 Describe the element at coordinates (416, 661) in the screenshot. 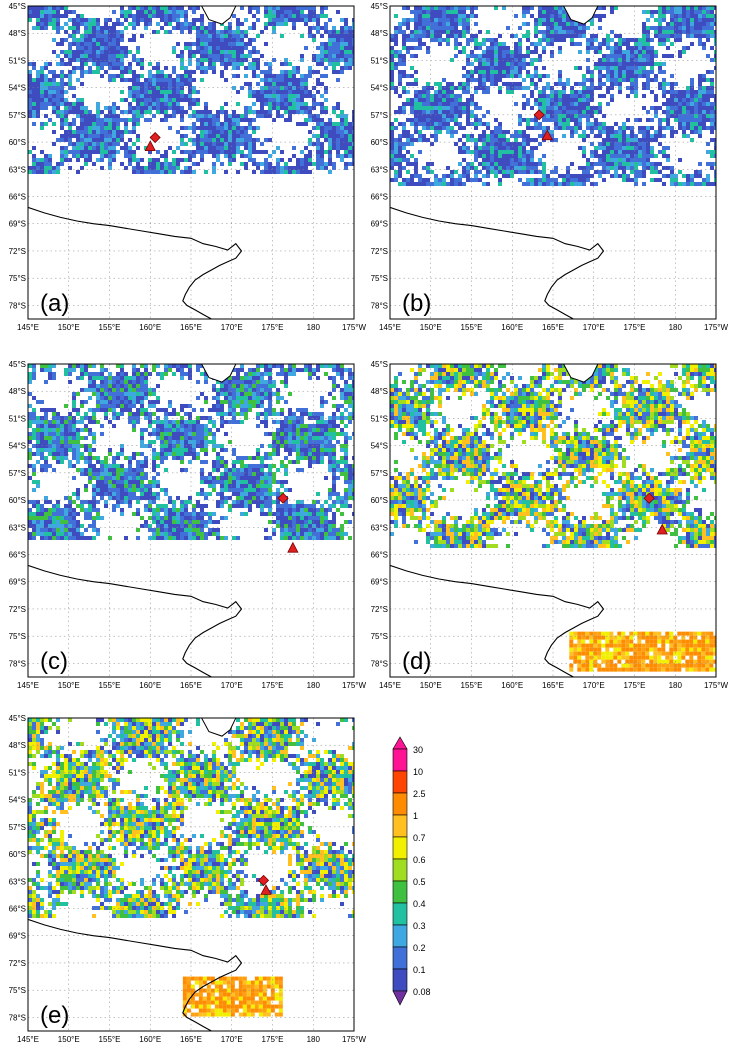

I see `panel-label: (d)` at that location.